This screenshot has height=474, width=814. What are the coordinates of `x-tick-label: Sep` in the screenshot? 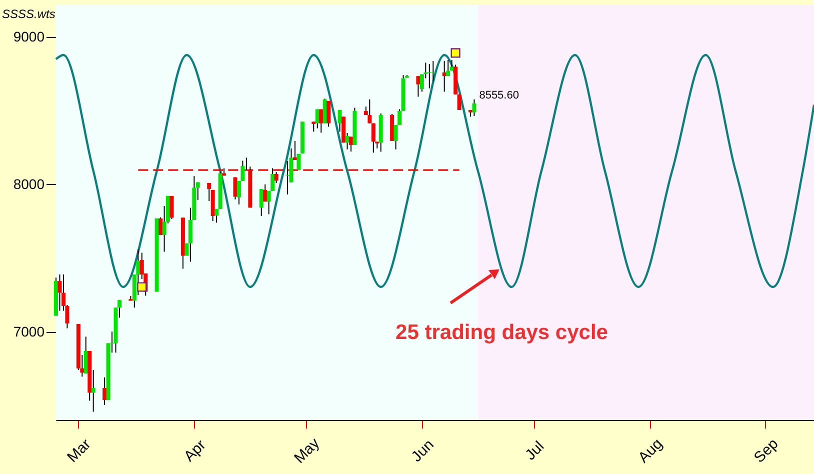 It's located at (766, 450).